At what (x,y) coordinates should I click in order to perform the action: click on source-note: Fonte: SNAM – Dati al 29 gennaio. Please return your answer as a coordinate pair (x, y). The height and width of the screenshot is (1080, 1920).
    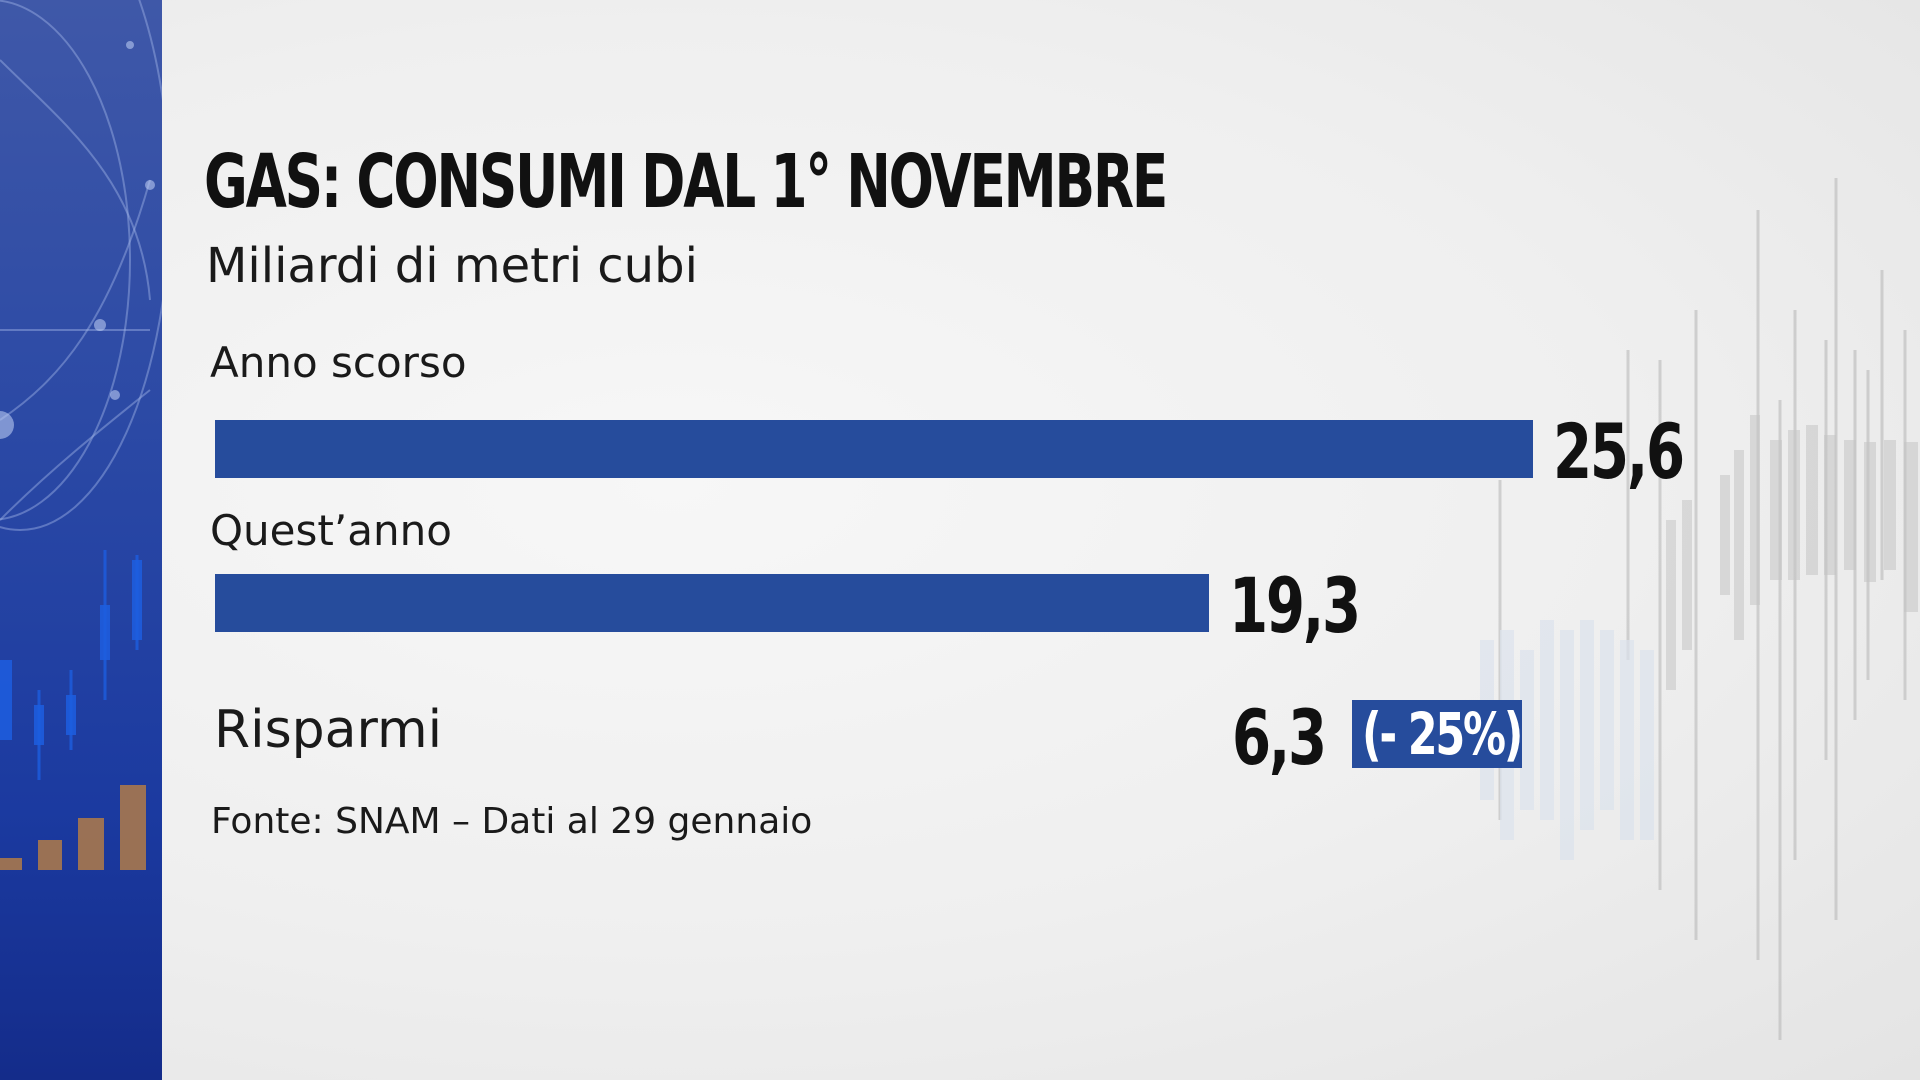
    Looking at the image, I should click on (512, 821).